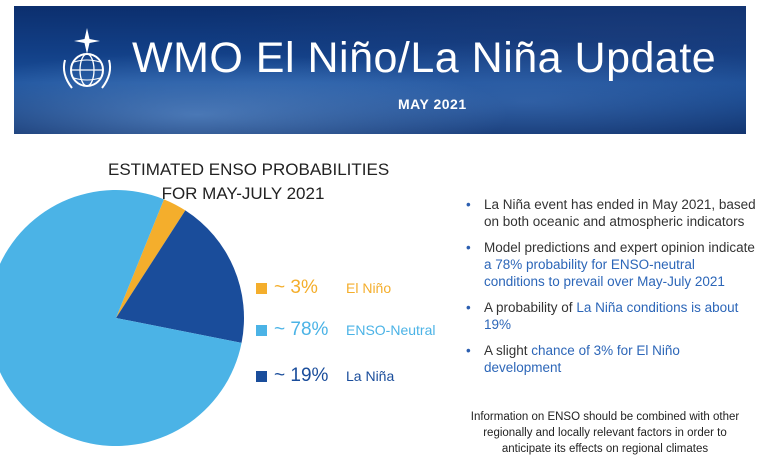  What do you see at coordinates (87, 58) in the screenshot?
I see `wmo-emblem-icon` at bounding box center [87, 58].